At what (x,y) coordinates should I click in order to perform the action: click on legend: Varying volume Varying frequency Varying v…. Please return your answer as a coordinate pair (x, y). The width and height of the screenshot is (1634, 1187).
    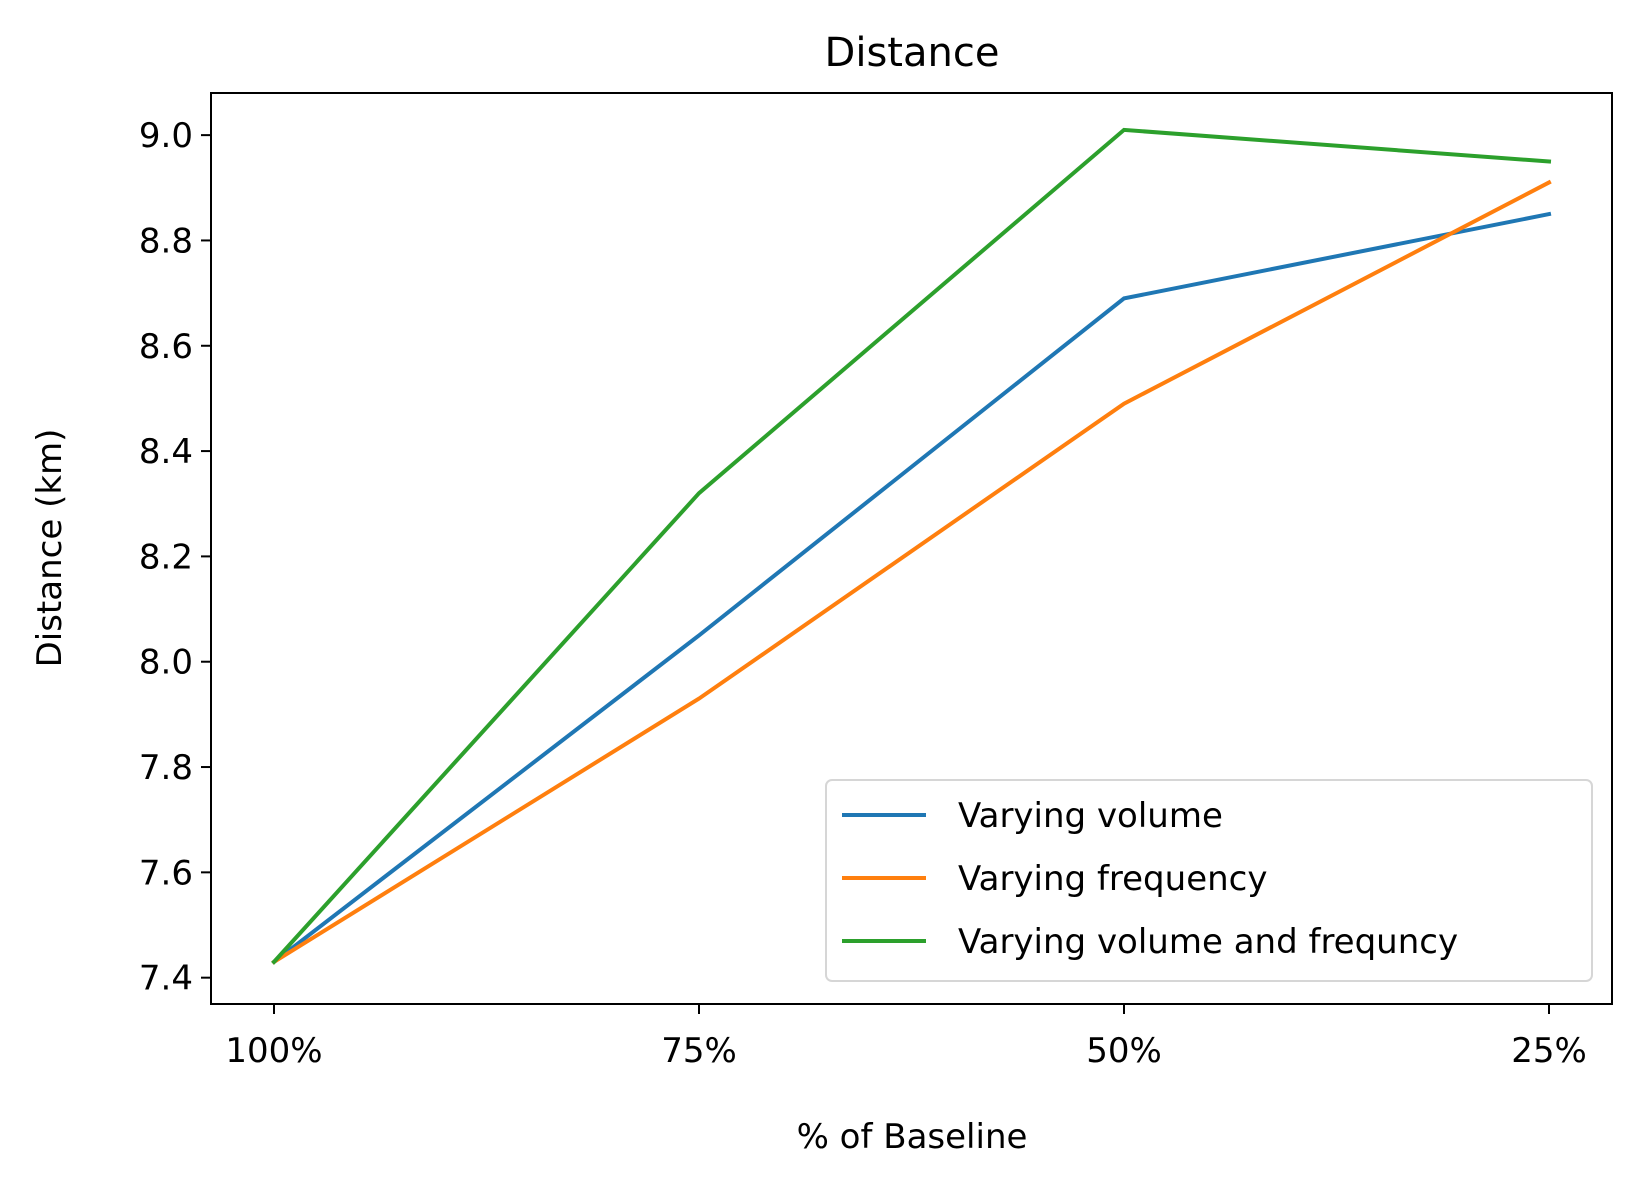
    Looking at the image, I should click on (1209, 880).